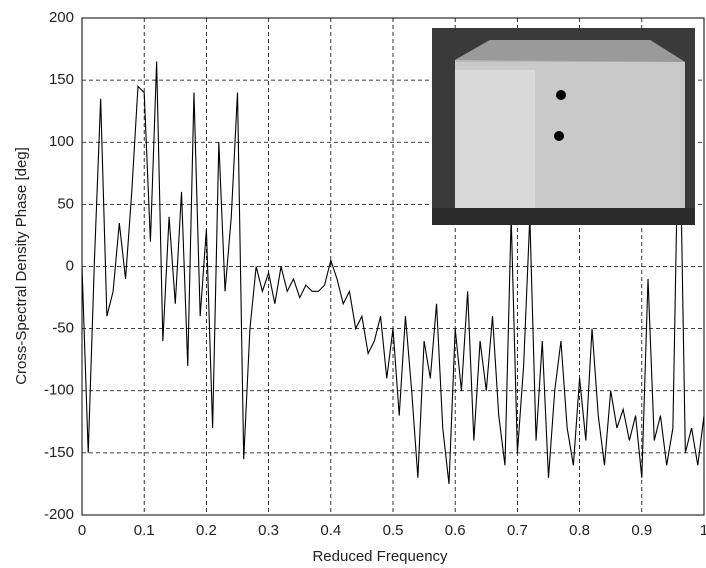 Image resolution: width=706 pixels, height=568 pixels. What do you see at coordinates (65, 203) in the screenshot?
I see `y-tick-label: 50` at bounding box center [65, 203].